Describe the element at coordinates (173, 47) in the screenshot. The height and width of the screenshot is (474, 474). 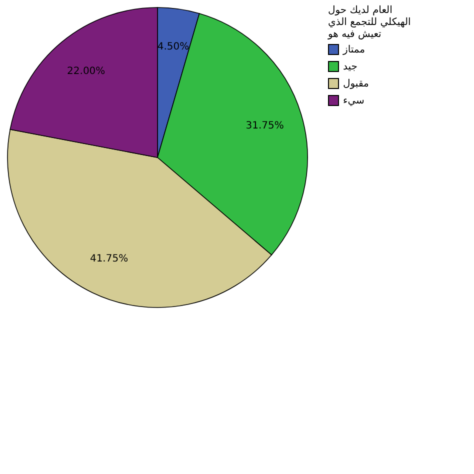
I see `data-label: 4.50%` at that location.